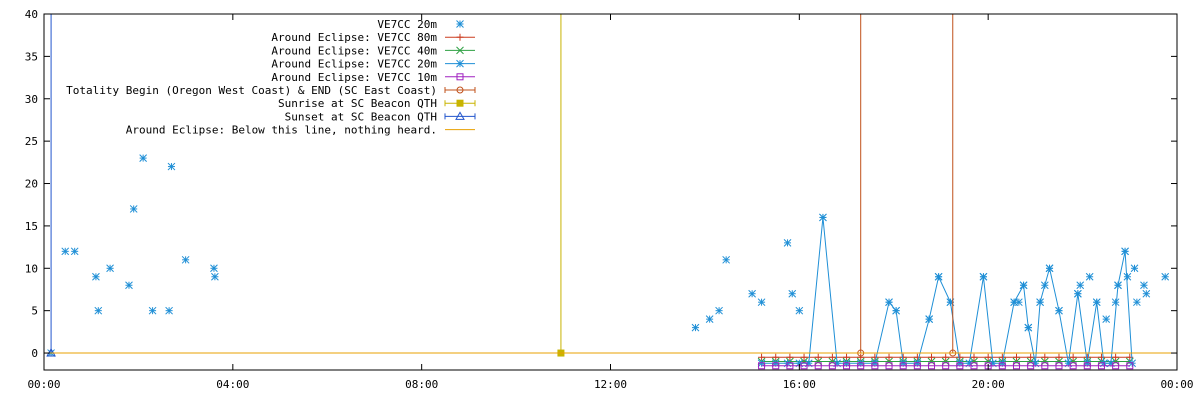 The image size is (1200, 400). What do you see at coordinates (354, 64) in the screenshot?
I see `legend-label: Around Eclipse: VE7CC 20m` at bounding box center [354, 64].